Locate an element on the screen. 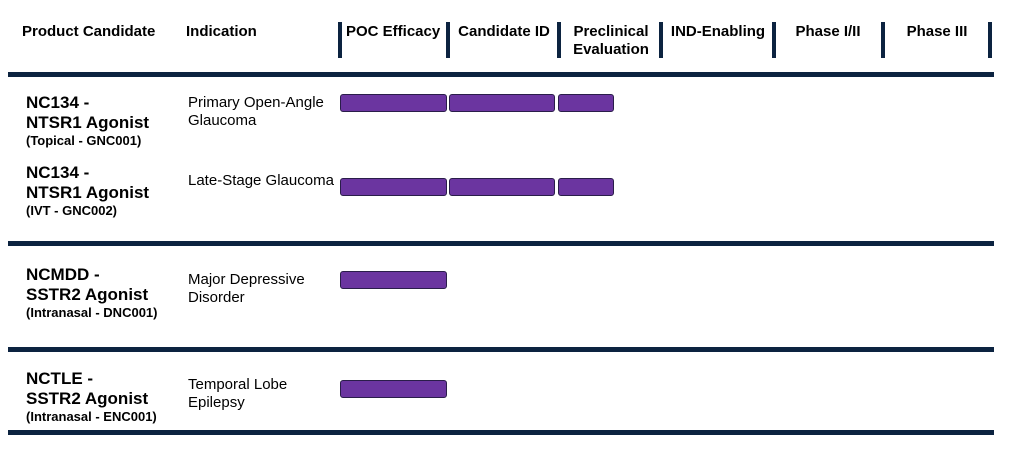  product-formulation: (Intranasal - DNC001) is located at coordinates (92, 312).